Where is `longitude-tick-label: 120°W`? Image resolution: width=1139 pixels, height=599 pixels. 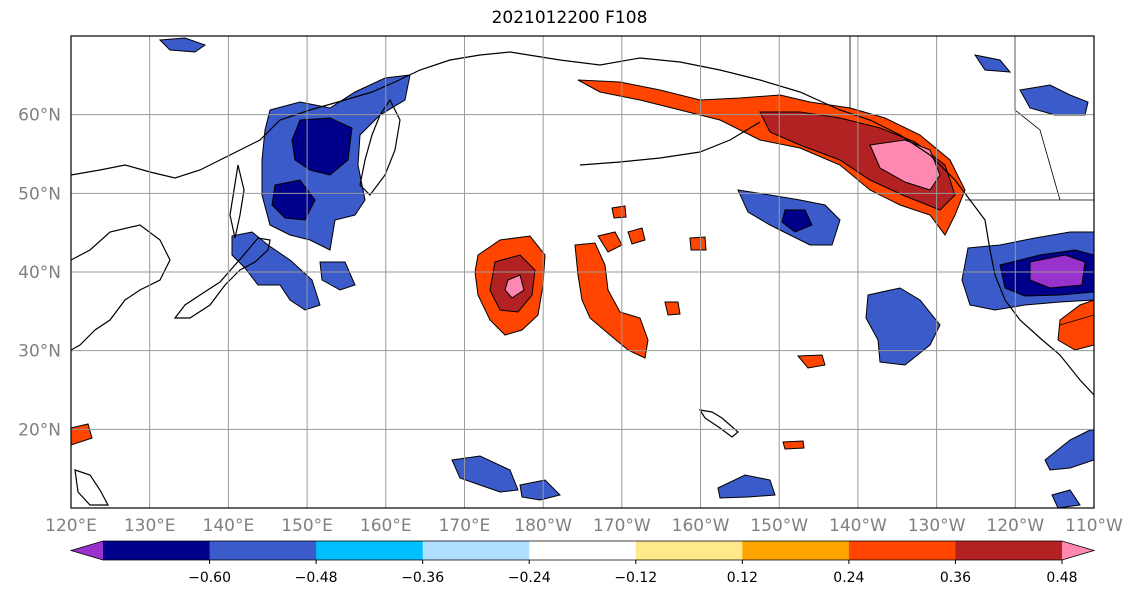
longitude-tick-label: 120°W is located at coordinates (1015, 526).